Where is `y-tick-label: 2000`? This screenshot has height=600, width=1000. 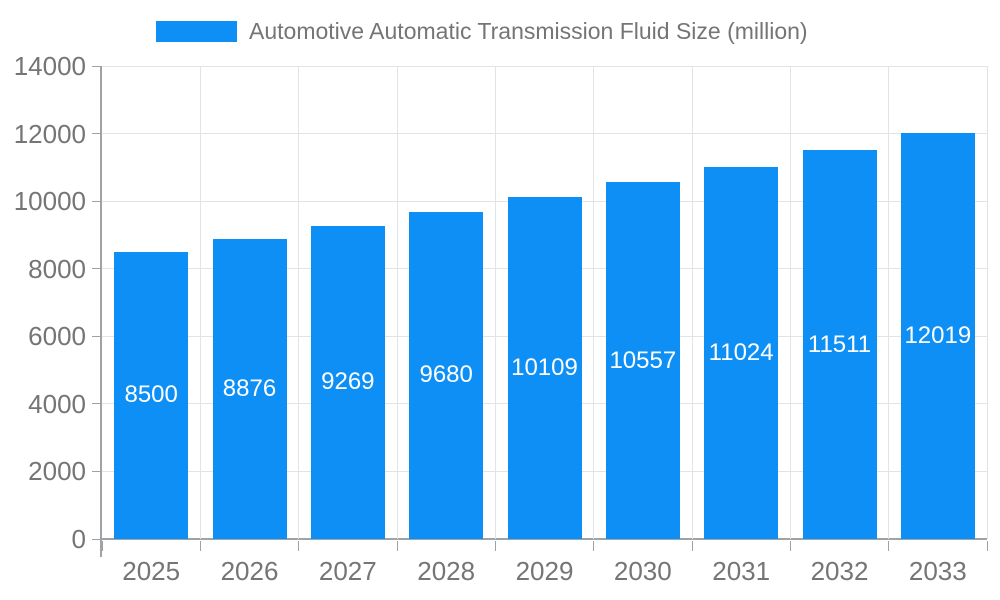 y-tick-label: 2000 is located at coordinates (57, 471).